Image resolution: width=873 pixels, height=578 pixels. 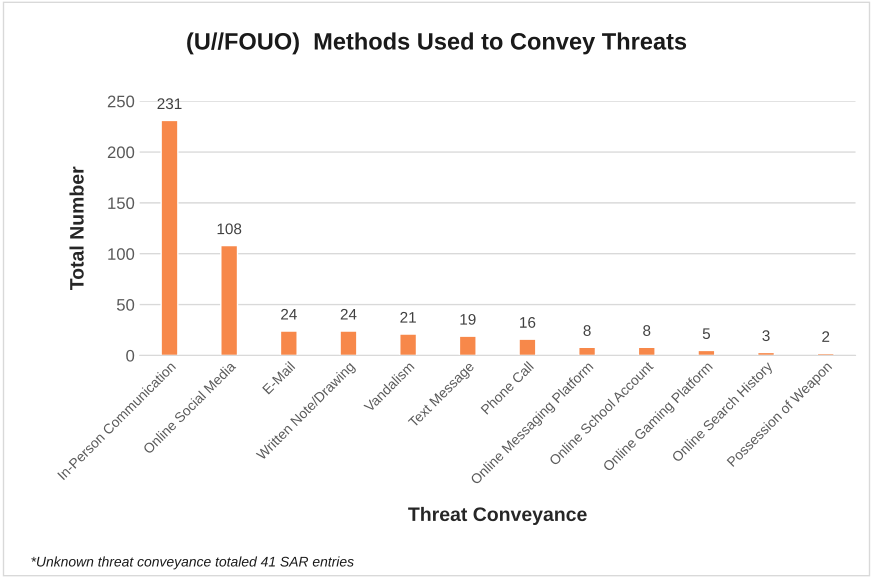 What do you see at coordinates (497, 515) in the screenshot?
I see `x-axis-title: Threat Conveyance` at bounding box center [497, 515].